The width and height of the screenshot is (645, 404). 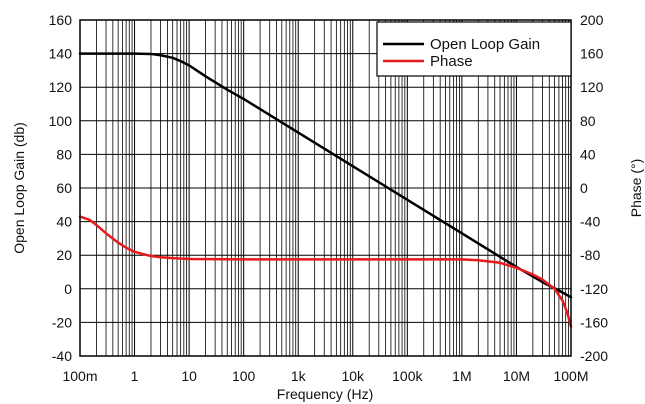 I want to click on y-tick-label-left: -20, so click(x=62, y=322).